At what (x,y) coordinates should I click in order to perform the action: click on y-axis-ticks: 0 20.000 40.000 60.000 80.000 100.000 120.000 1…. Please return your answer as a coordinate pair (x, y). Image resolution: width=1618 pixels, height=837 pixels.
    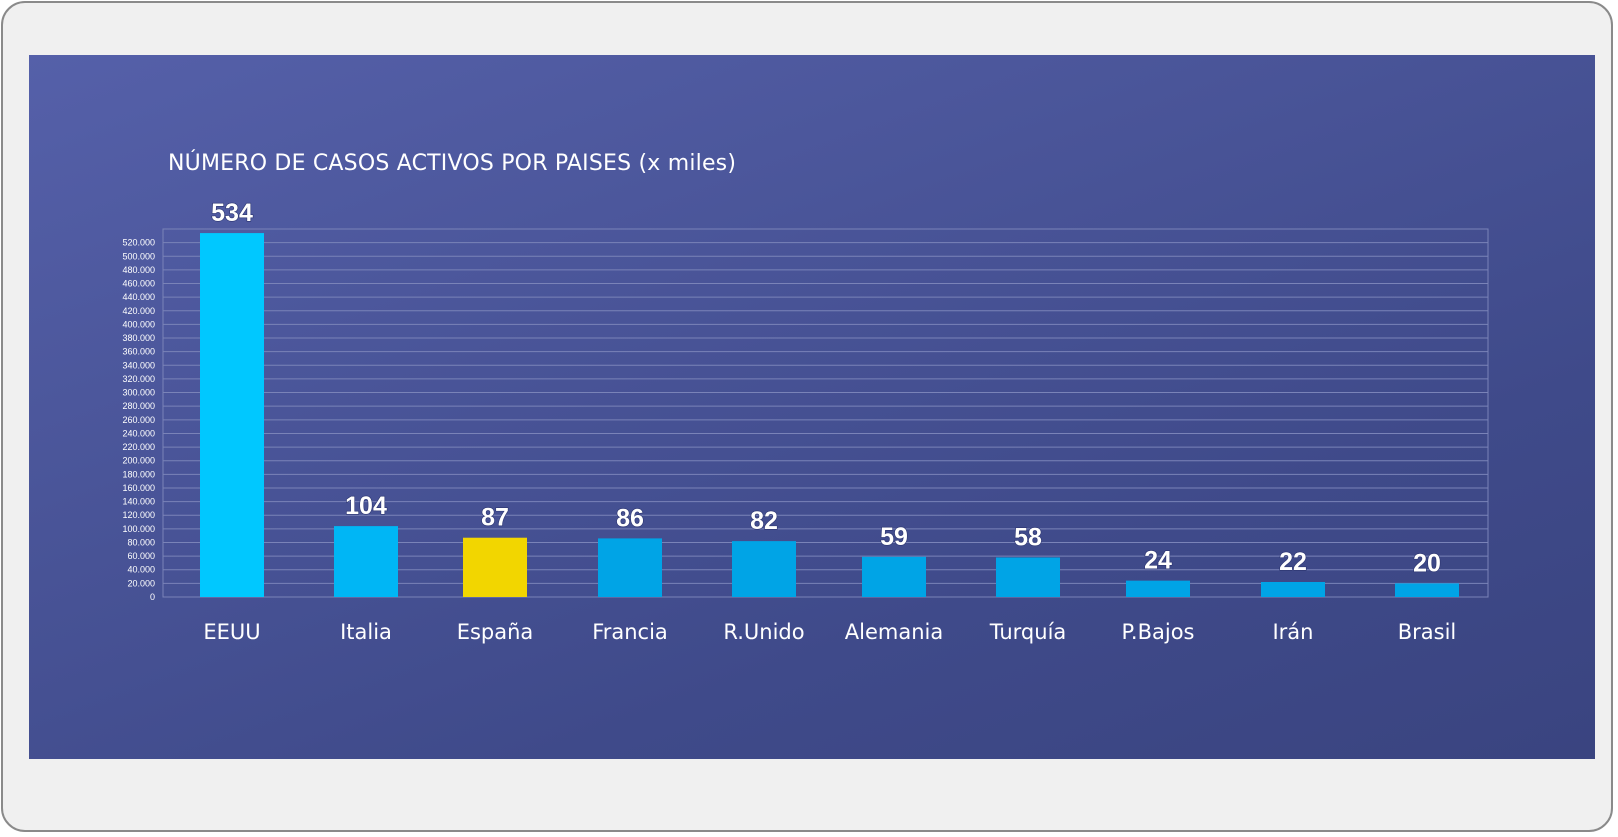
    Looking at the image, I should click on (138, 420).